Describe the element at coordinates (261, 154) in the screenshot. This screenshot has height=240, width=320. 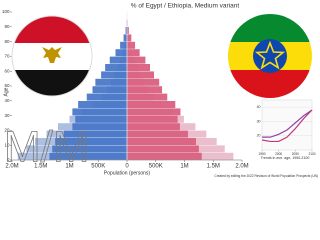
I see `x-tick-label: 1950` at that location.